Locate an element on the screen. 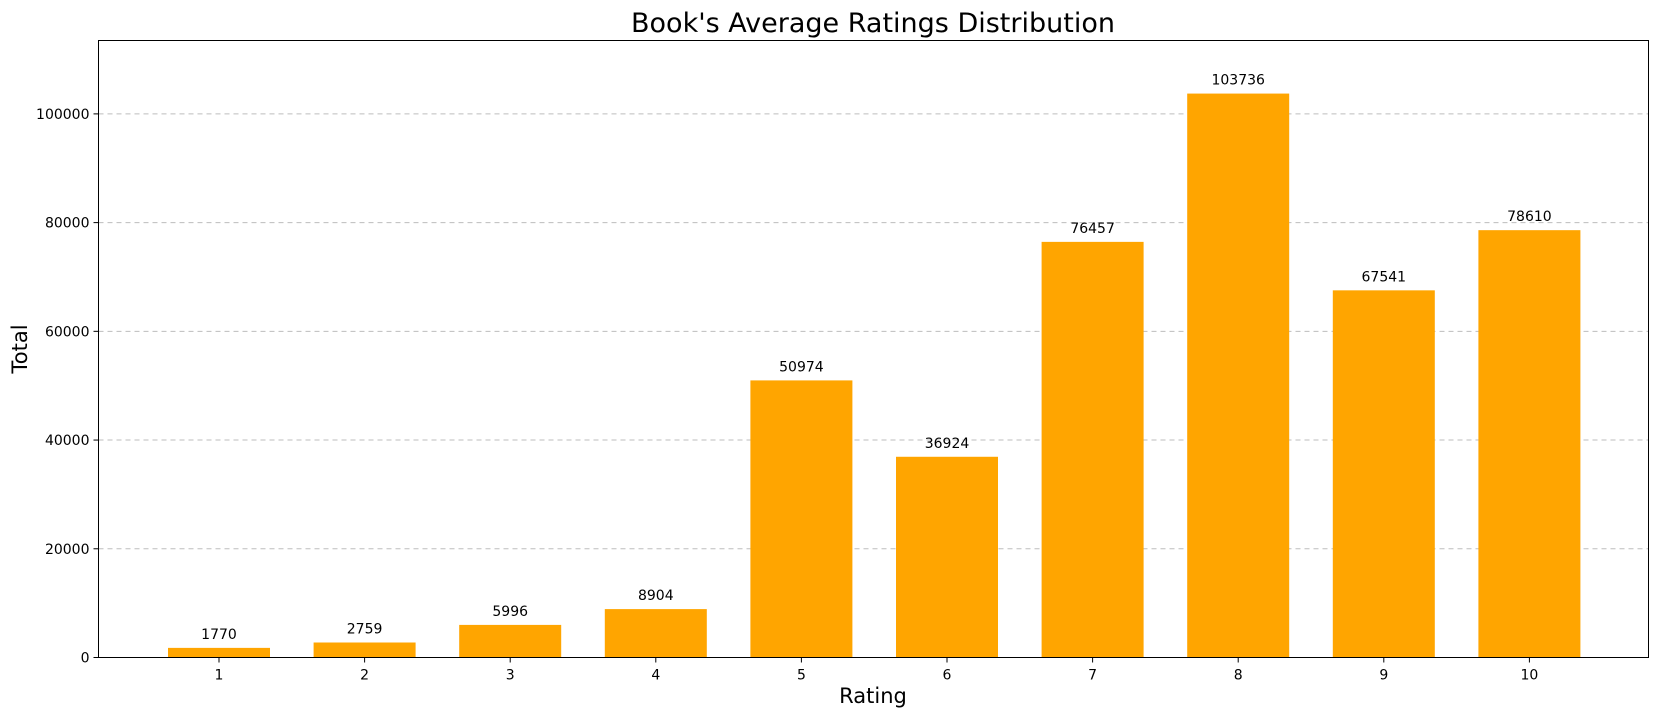  x-tick-label: 8 is located at coordinates (1238, 676).